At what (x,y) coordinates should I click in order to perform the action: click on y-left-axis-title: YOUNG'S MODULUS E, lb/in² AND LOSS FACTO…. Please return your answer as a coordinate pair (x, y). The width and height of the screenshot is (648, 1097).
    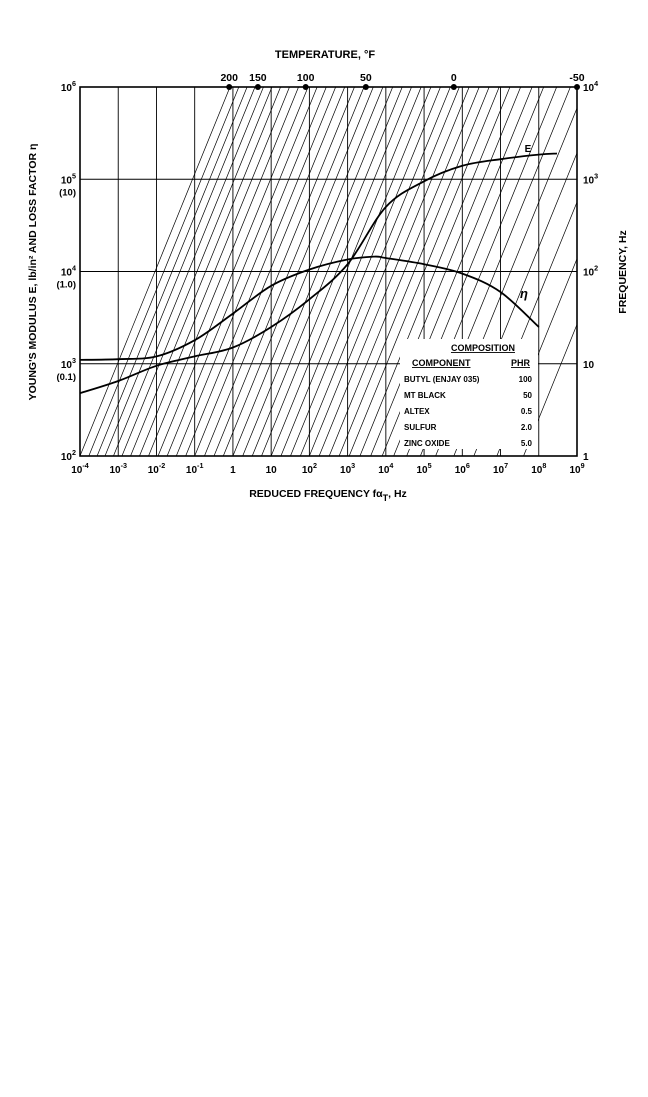
    Looking at the image, I should click on (33, 272).